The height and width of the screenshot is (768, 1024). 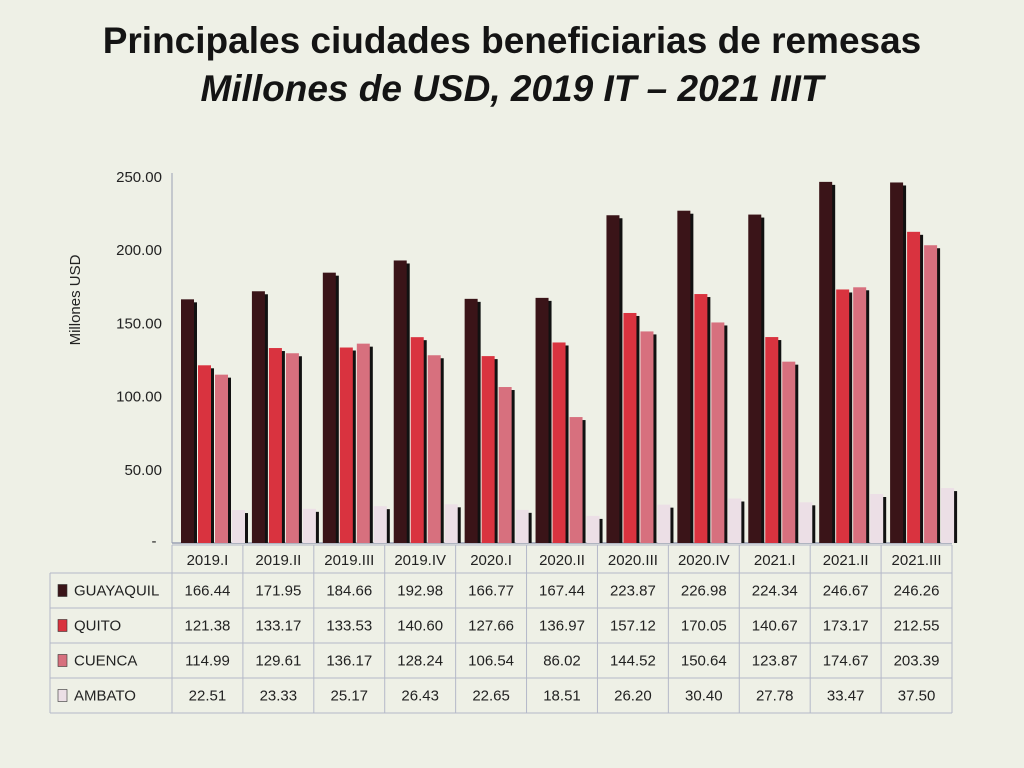 I want to click on category-label: 2020.I, so click(x=491, y=560).